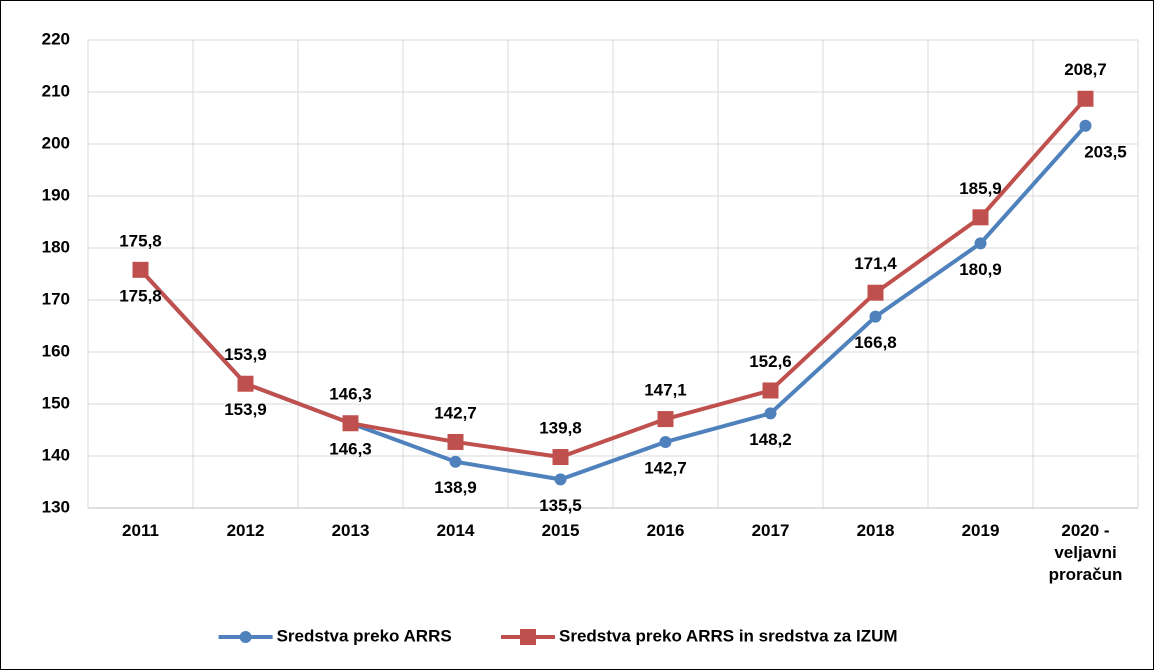 Image resolution: width=1154 pixels, height=670 pixels. I want to click on data-label: 147,1, so click(665, 390).